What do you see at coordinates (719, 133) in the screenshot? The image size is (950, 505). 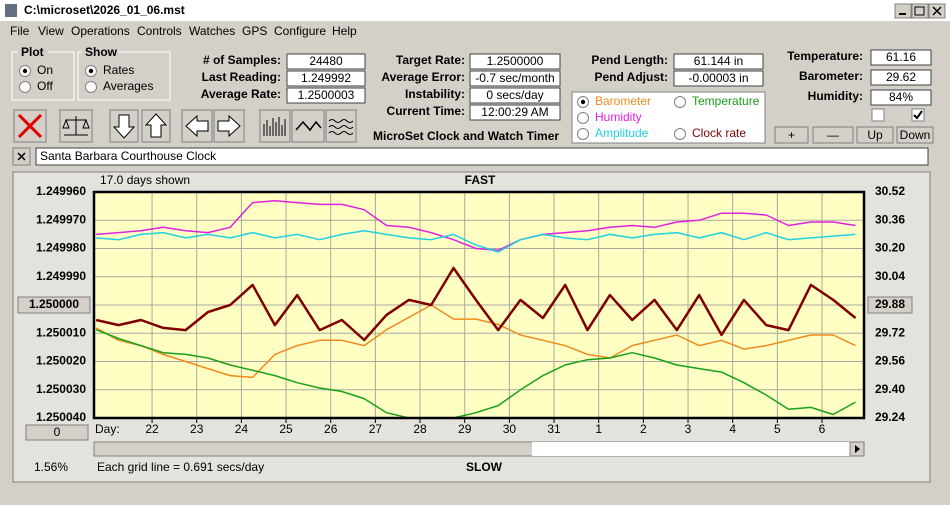 I see `graph-option: Clock rate` at bounding box center [719, 133].